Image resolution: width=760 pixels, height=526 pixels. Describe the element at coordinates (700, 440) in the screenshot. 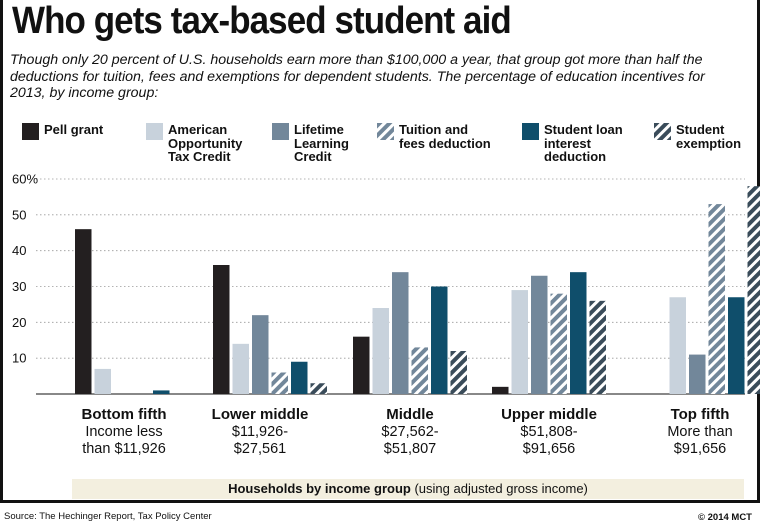

I see `category-range: More than $91,656` at that location.